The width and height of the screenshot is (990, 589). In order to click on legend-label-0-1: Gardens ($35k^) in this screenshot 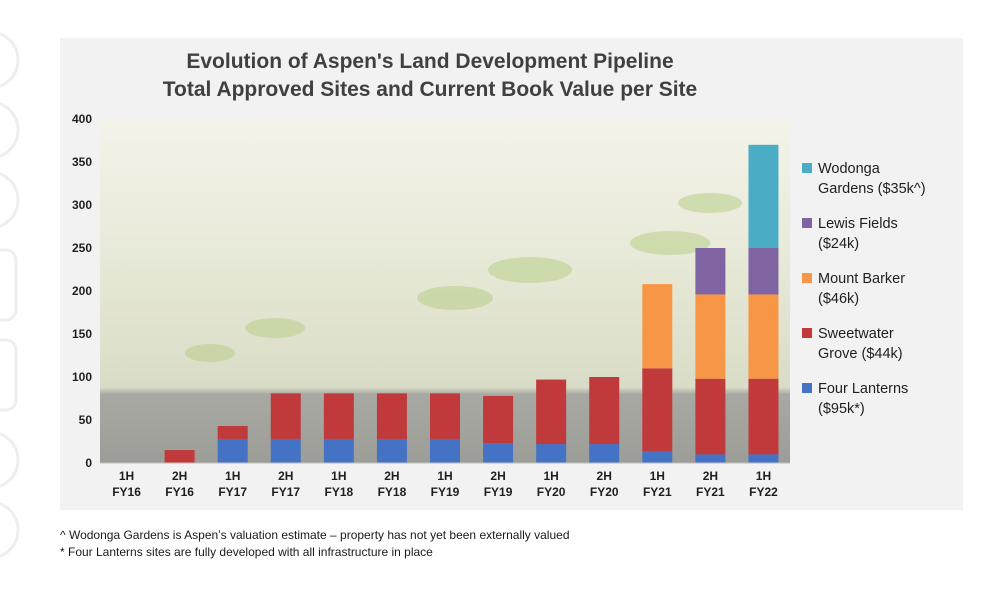, I will do `click(872, 189)`.